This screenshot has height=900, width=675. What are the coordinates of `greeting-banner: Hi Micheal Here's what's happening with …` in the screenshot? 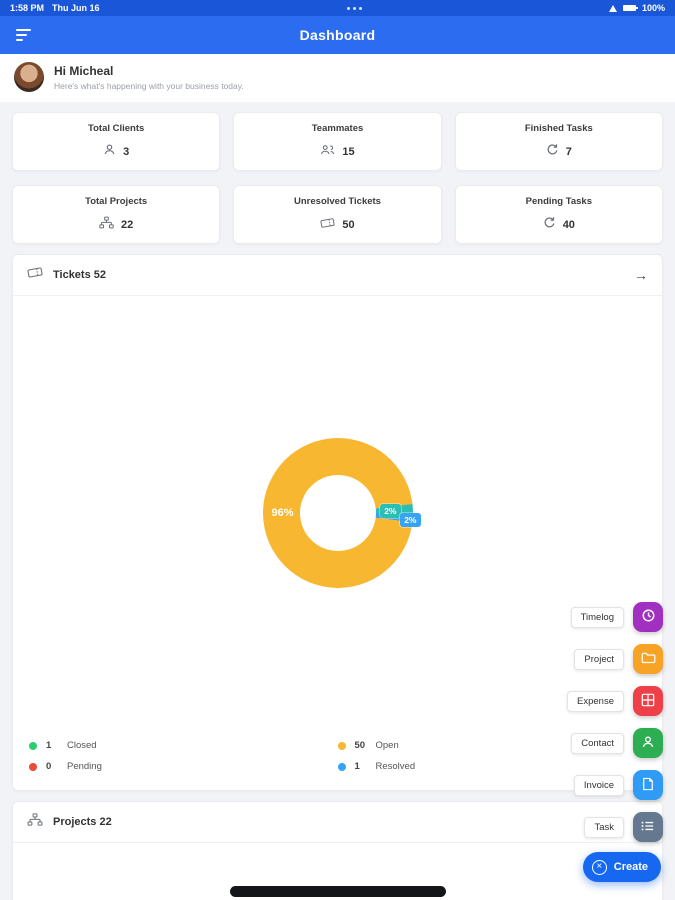 It's located at (337, 78).